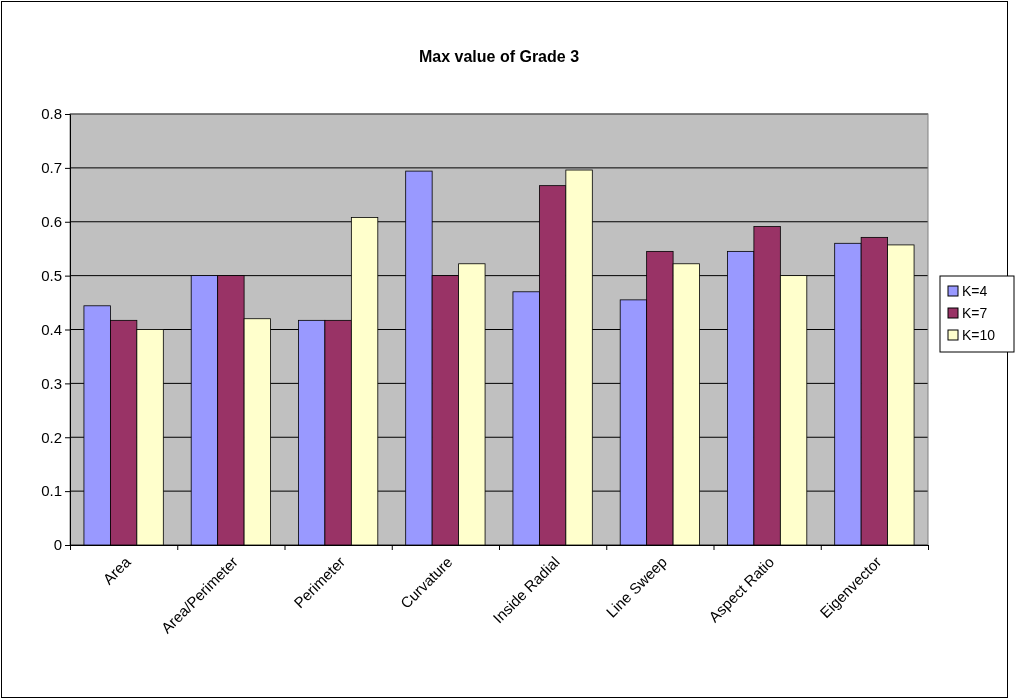 The image size is (1018, 700). Describe the element at coordinates (975, 313) in the screenshot. I see `legend-label: K=7` at that location.